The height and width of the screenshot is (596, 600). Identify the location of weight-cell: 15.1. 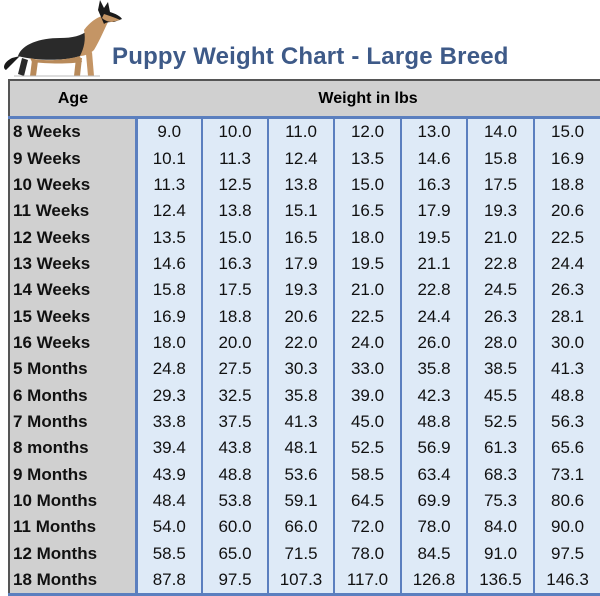
(301, 211).